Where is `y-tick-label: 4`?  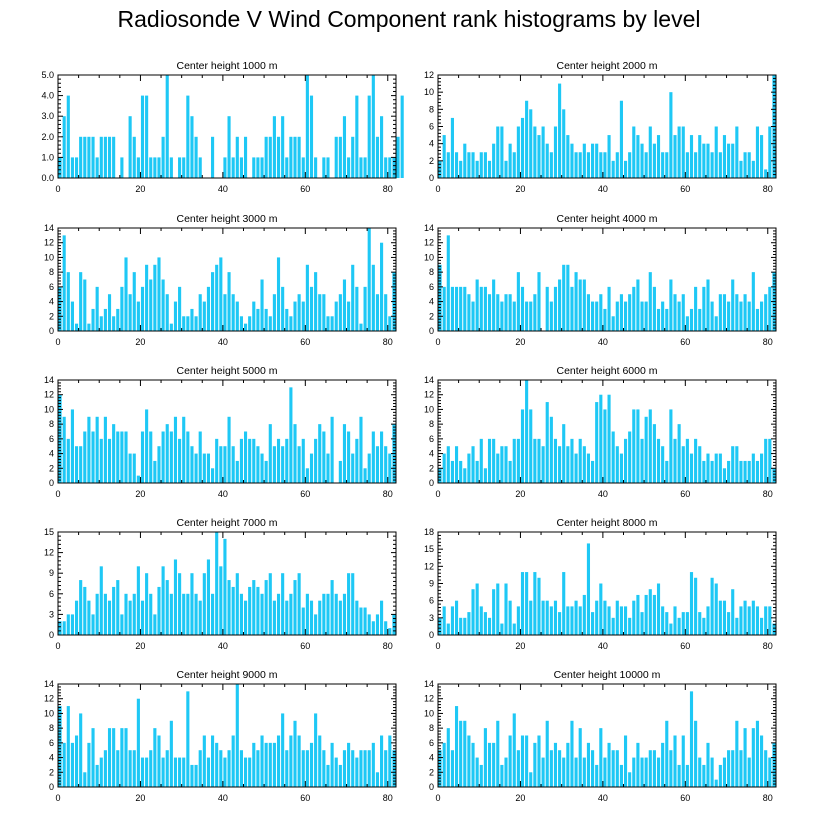
y-tick-label: 4 is located at coordinates (51, 758).